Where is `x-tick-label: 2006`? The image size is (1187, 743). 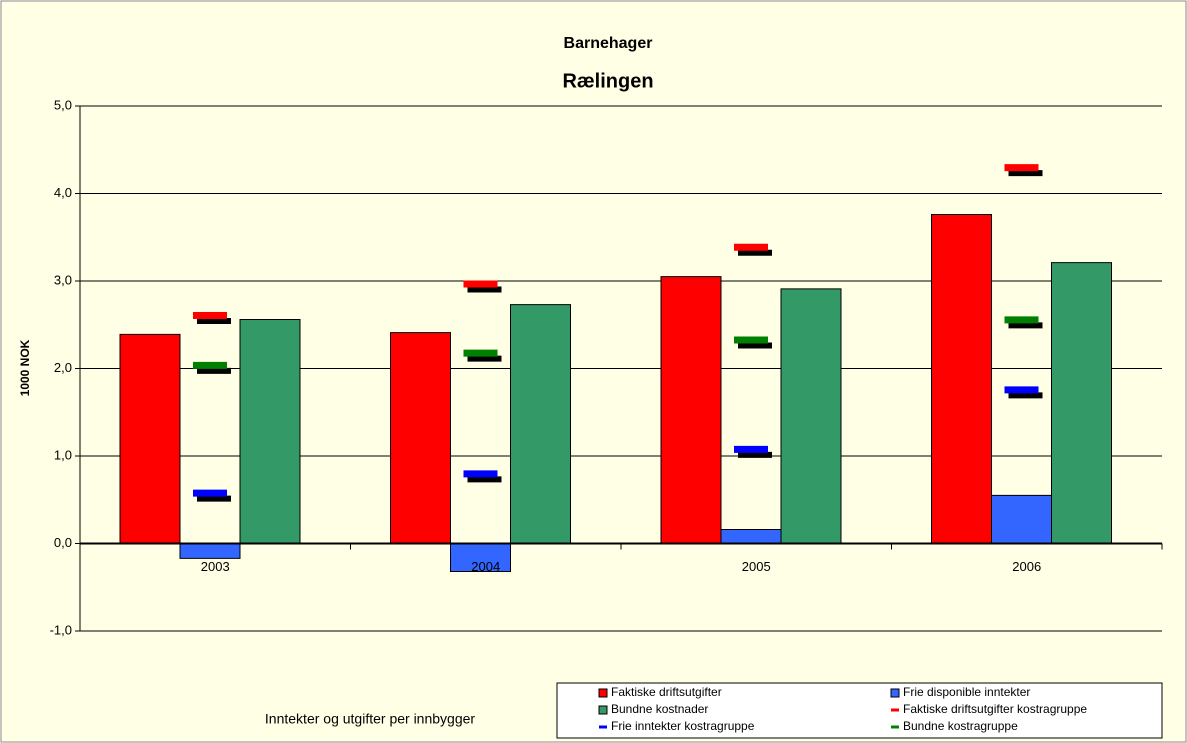
x-tick-label: 2006 is located at coordinates (1026, 566).